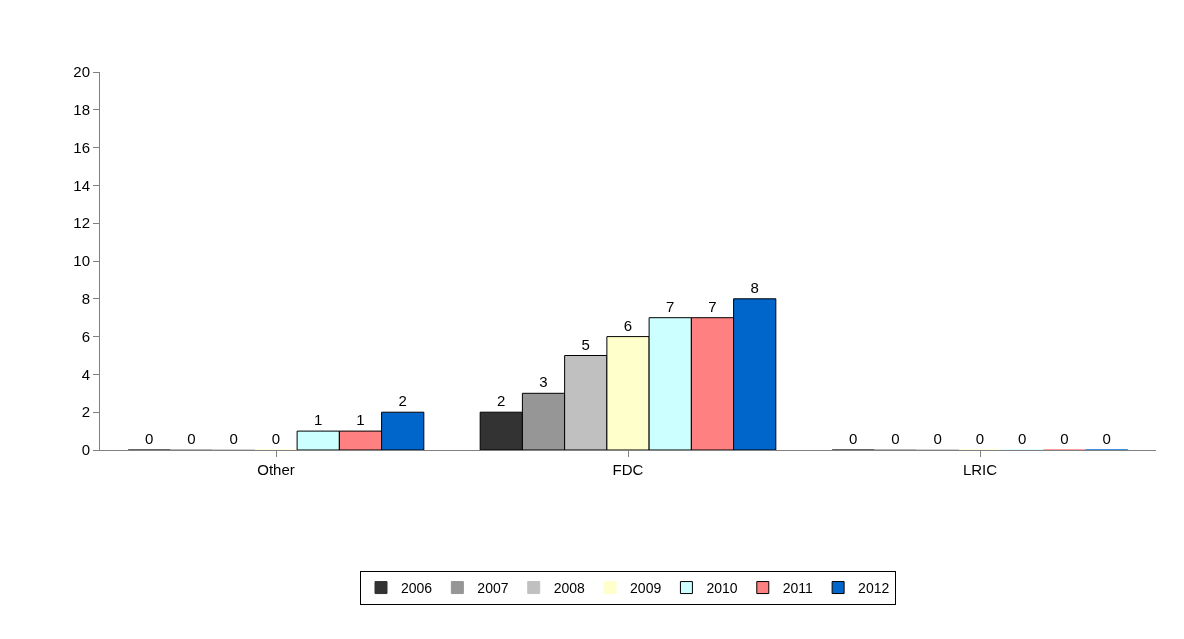 This screenshot has height=639, width=1184. I want to click on y-tick-label: 12, so click(81, 223).